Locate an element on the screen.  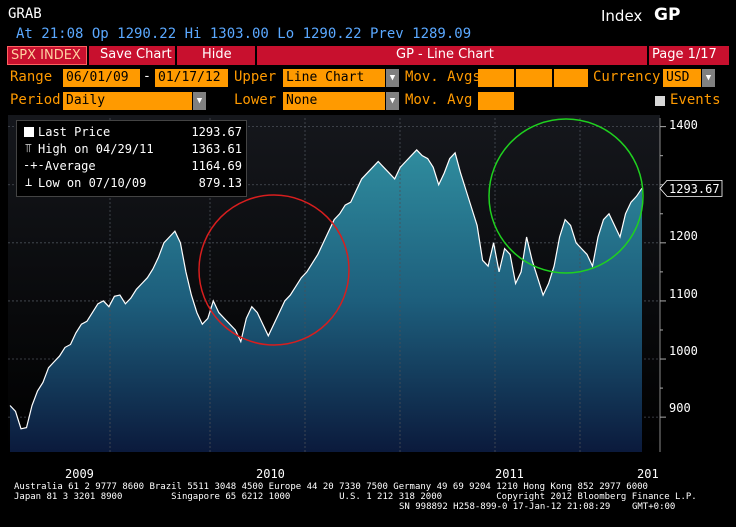
period-dropdown-icon: ▼ is located at coordinates (199, 101).